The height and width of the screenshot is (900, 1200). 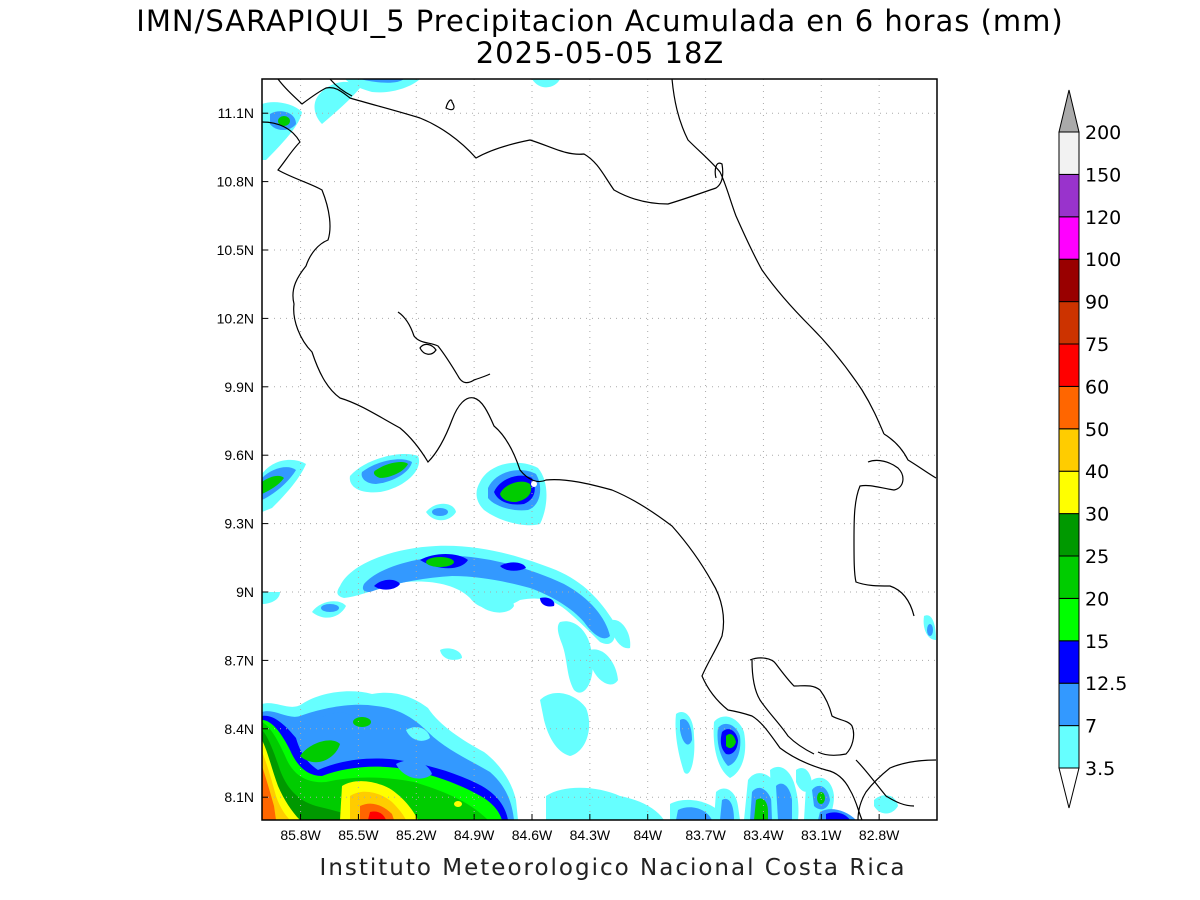 What do you see at coordinates (239, 387) in the screenshot?
I see `lat-tick-label: 9.9N` at bounding box center [239, 387].